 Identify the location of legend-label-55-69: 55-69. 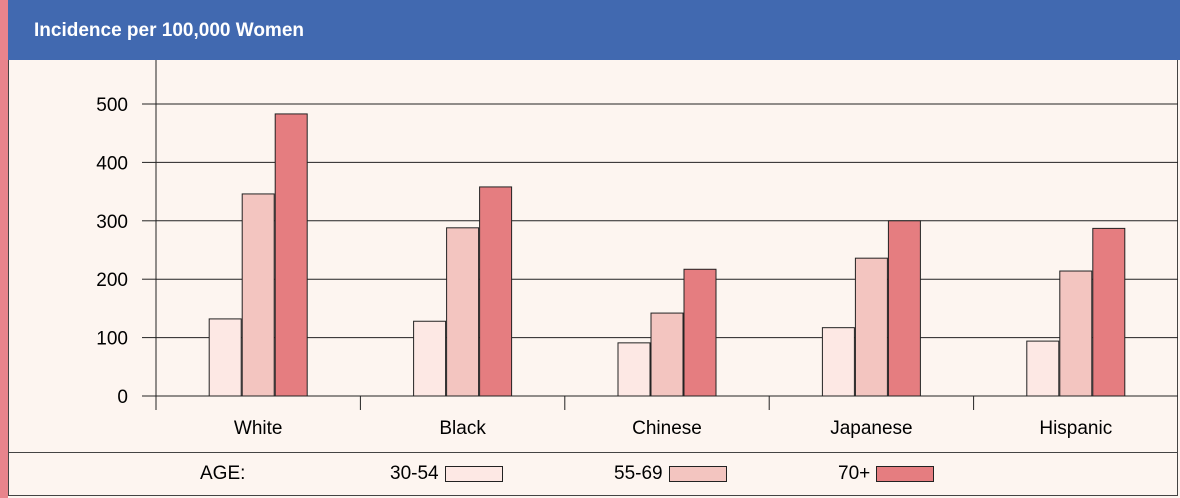
(638, 473).